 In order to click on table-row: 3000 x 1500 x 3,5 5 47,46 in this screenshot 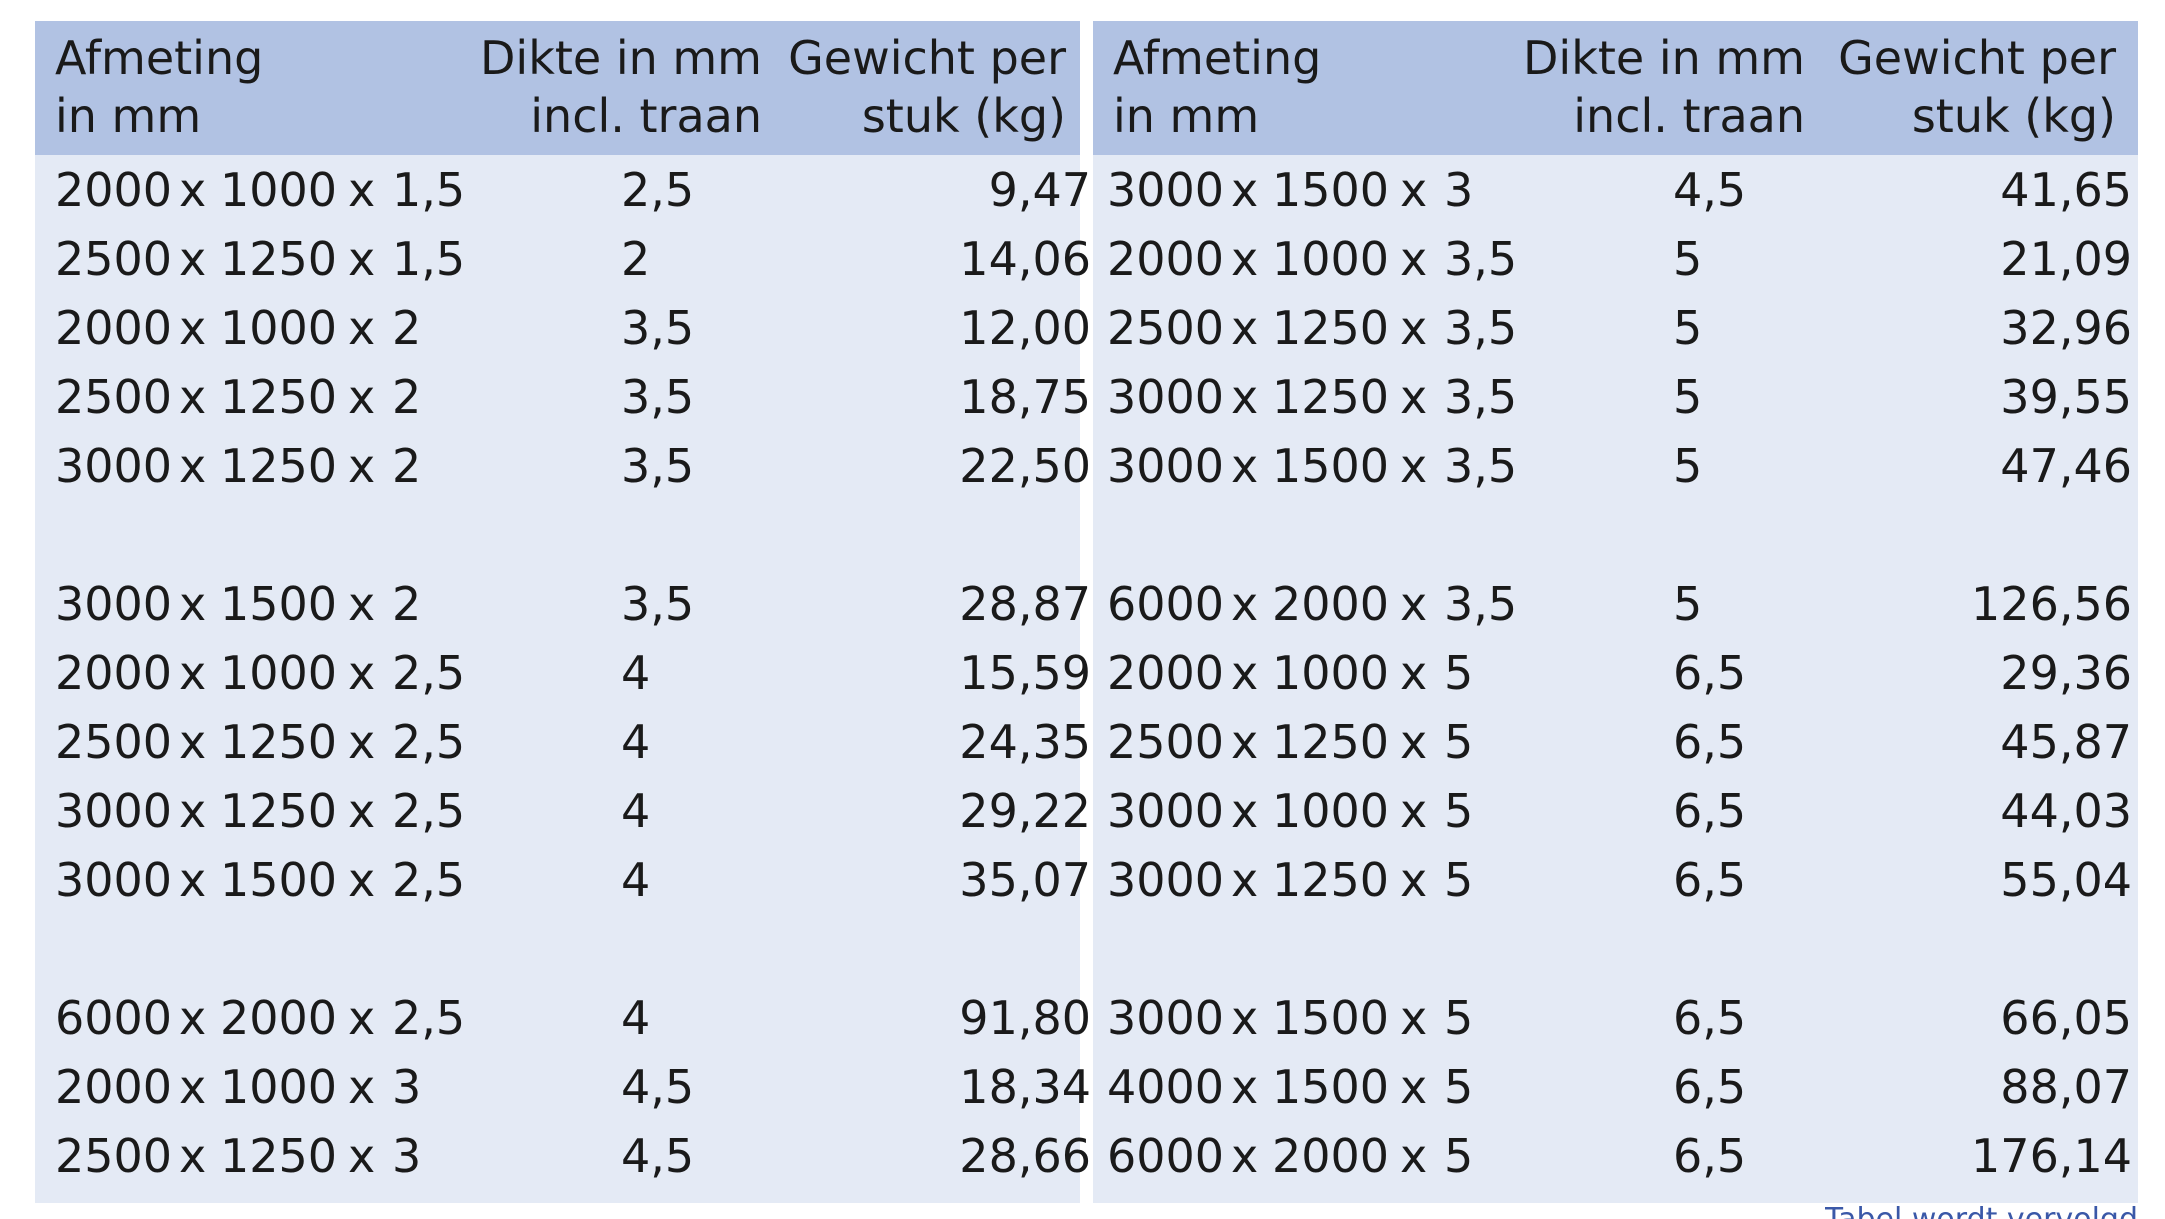, I will do `click(1615, 466)`.